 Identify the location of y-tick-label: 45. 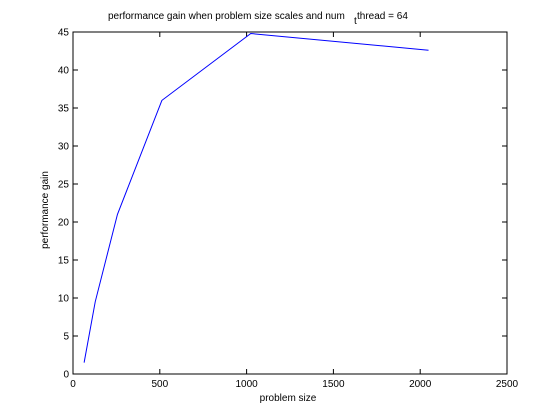
(64, 33).